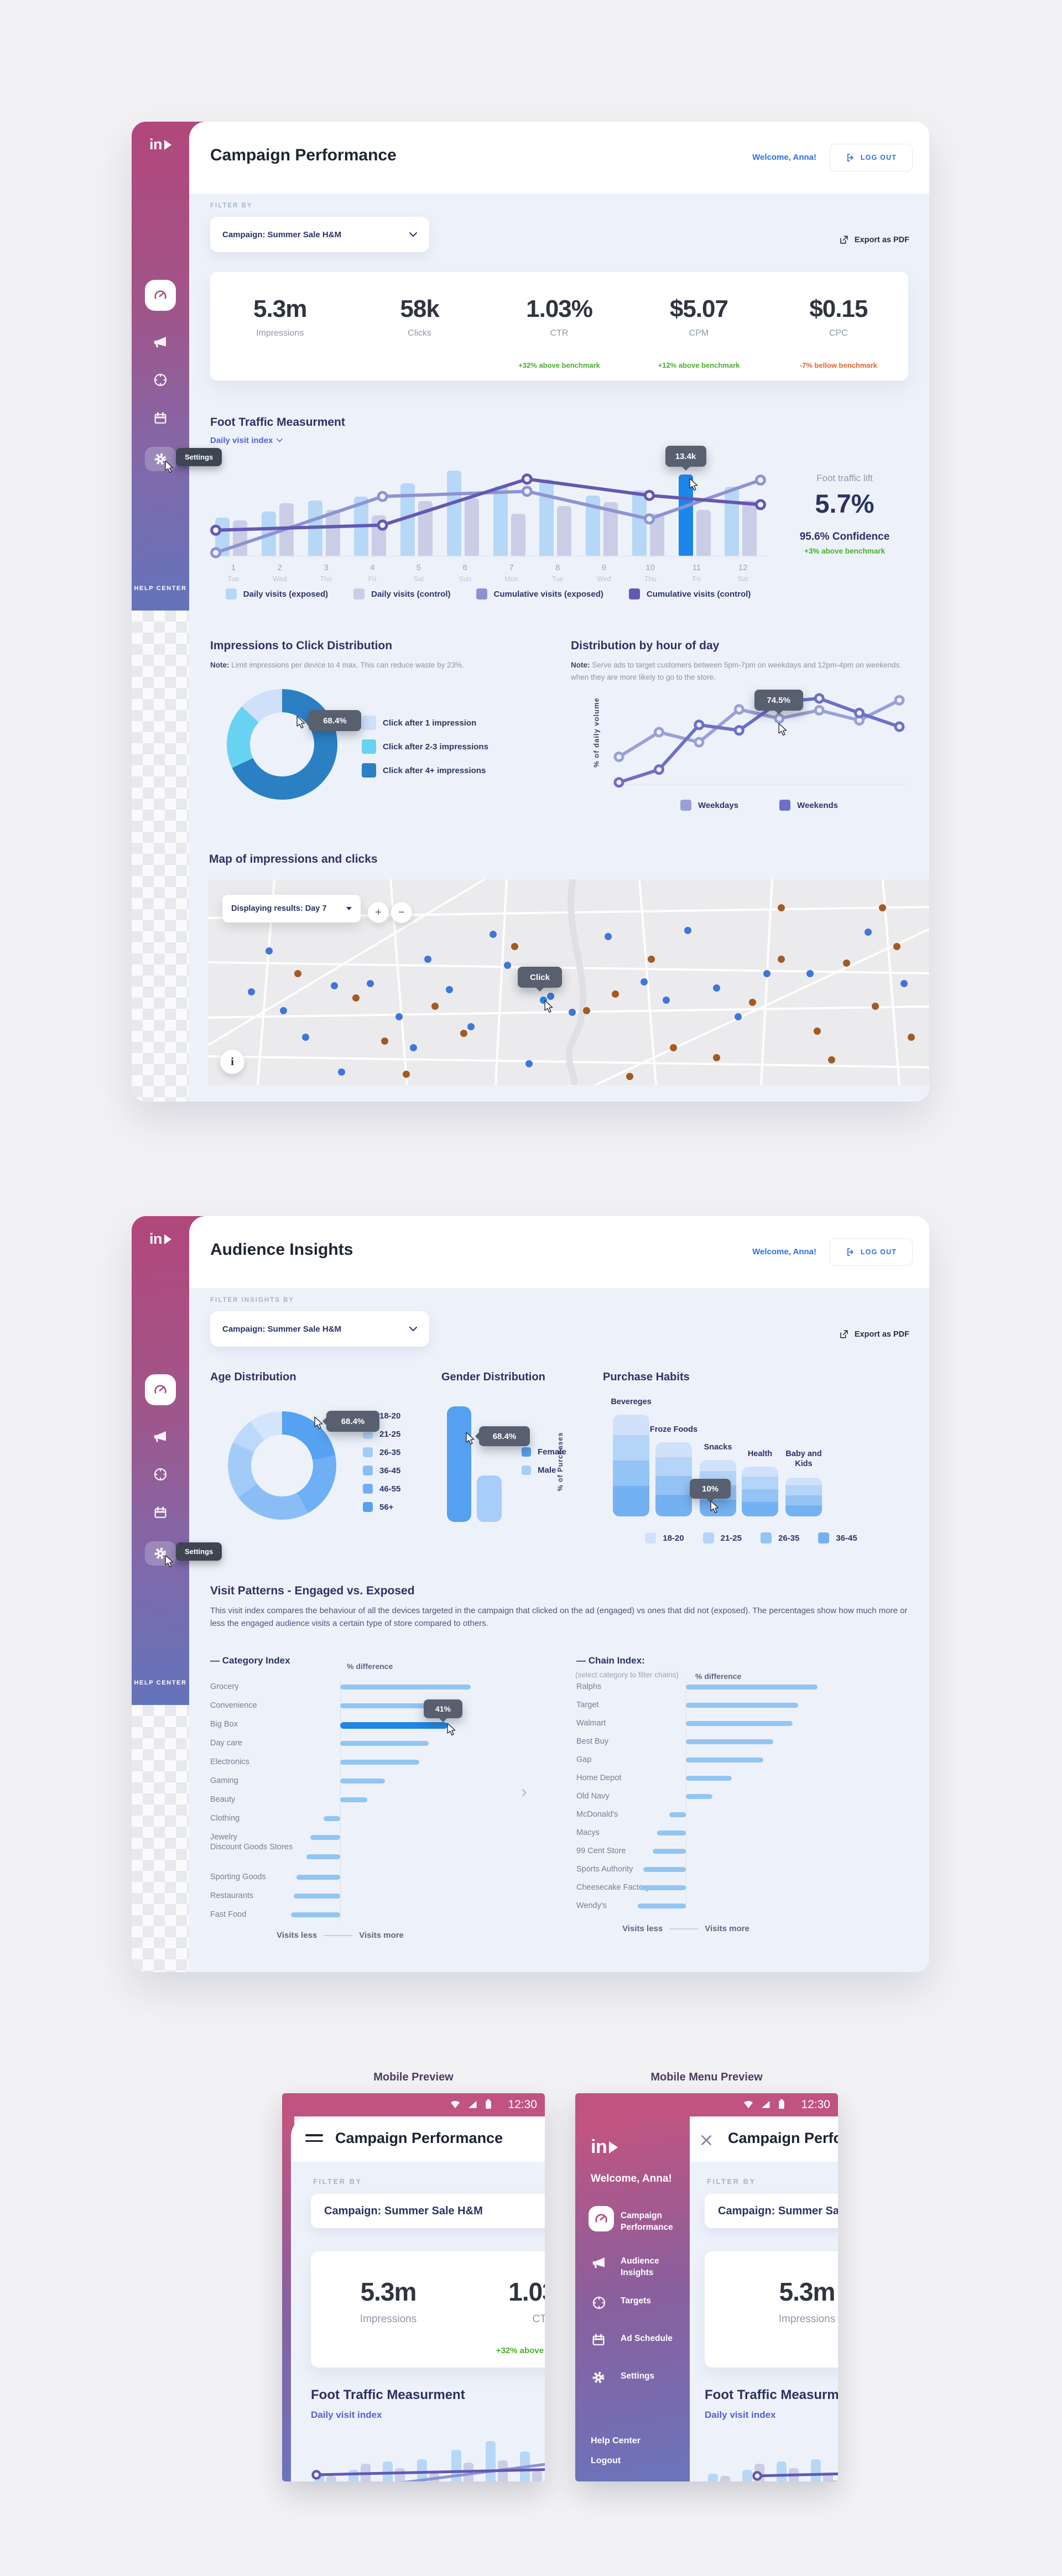 Image resolution: width=1062 pixels, height=2576 pixels. What do you see at coordinates (226, 1743) in the screenshot?
I see `category-row-label: Day care` at bounding box center [226, 1743].